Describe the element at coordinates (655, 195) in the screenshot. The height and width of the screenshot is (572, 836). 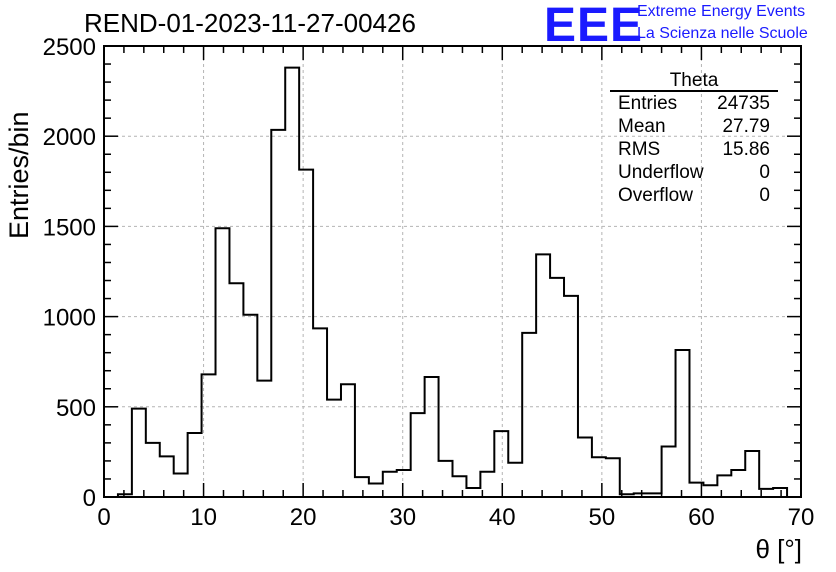
I see `stats-label: Overflow` at that location.